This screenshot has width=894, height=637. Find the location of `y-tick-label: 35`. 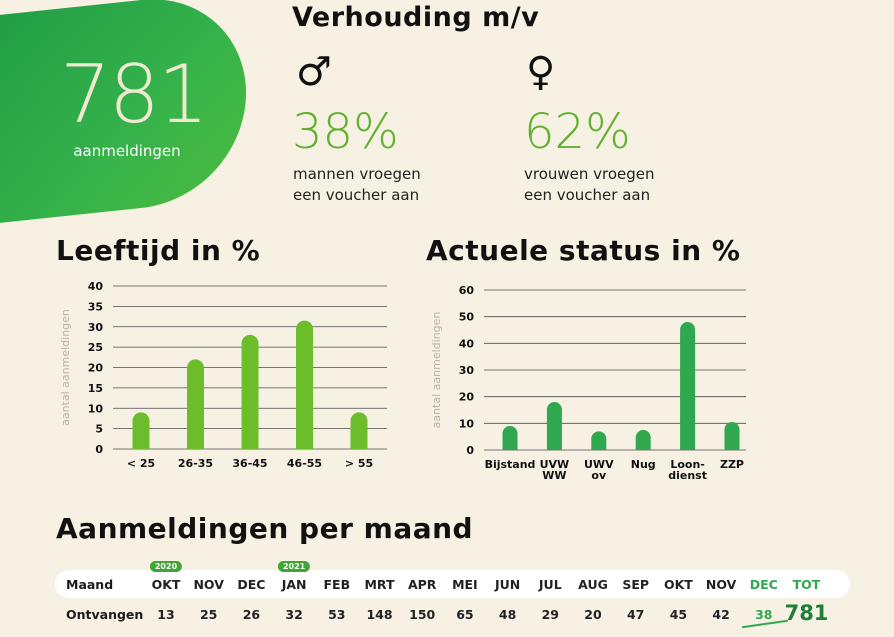

y-tick-label: 35 is located at coordinates (95, 306).